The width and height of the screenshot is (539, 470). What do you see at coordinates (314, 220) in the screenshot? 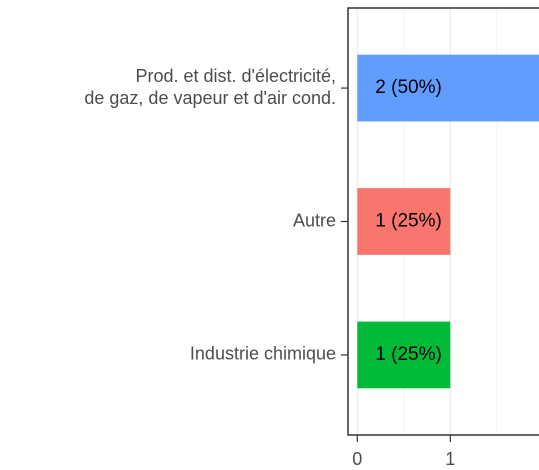
I see `y-tick-label: Autre` at bounding box center [314, 220].